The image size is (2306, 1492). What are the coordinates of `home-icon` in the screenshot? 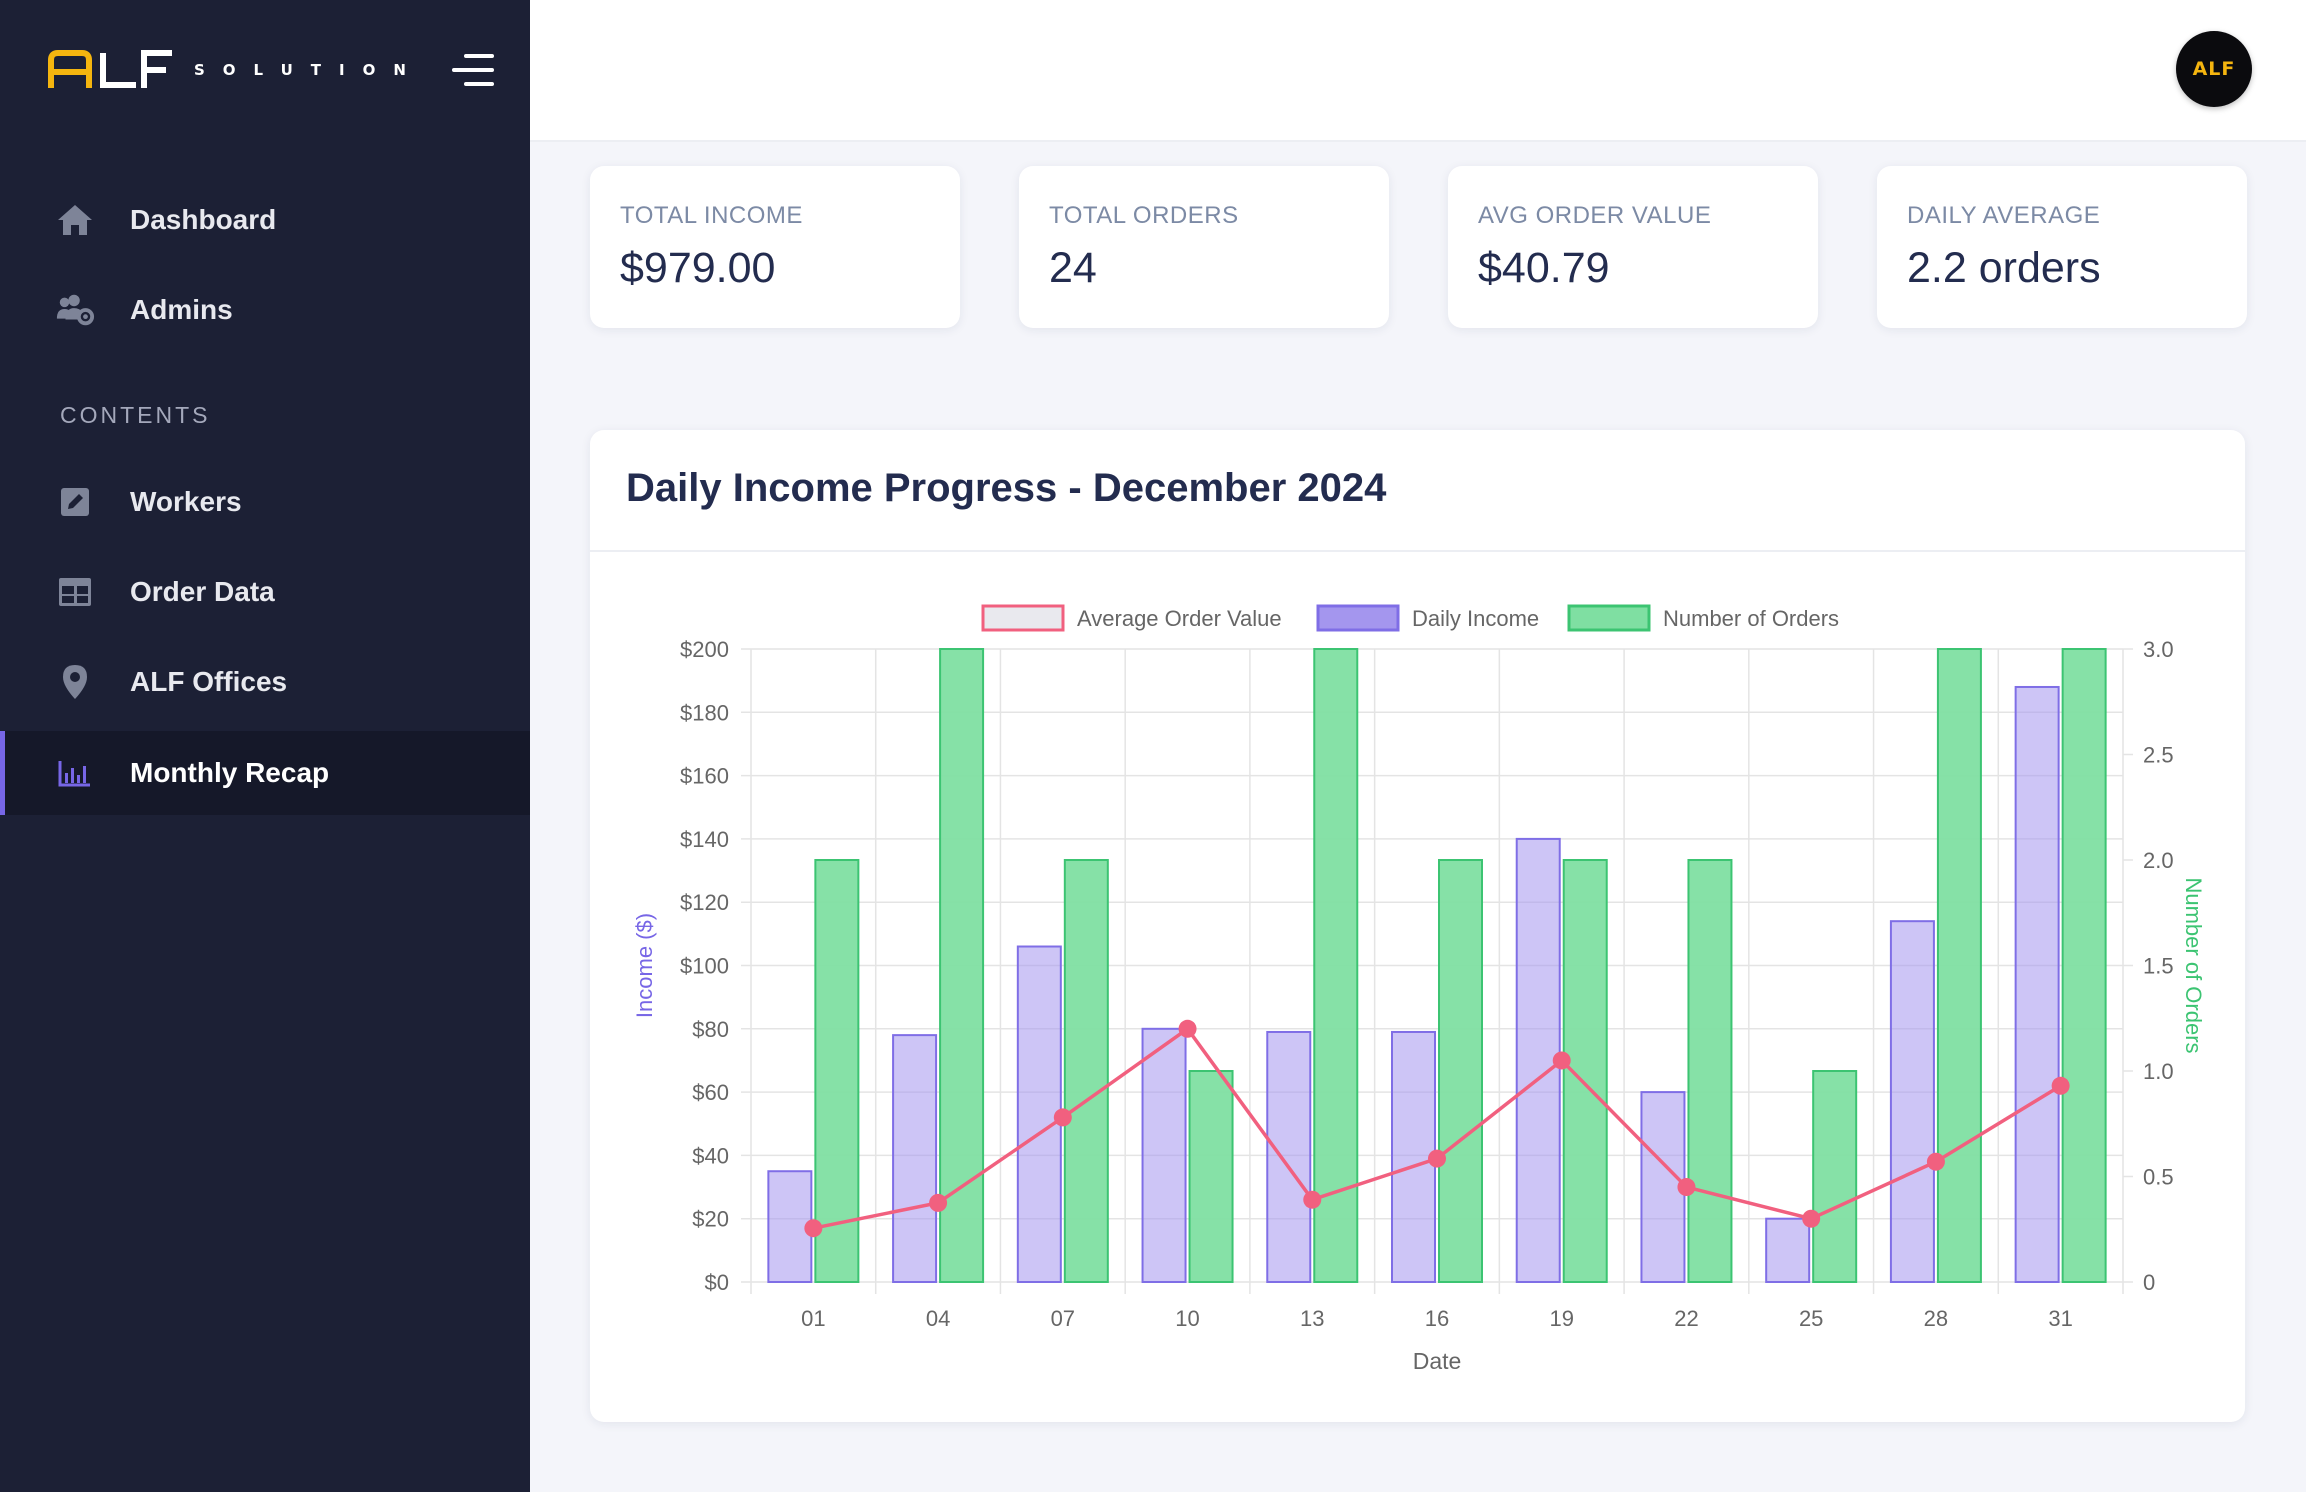 It's located at (75, 220).